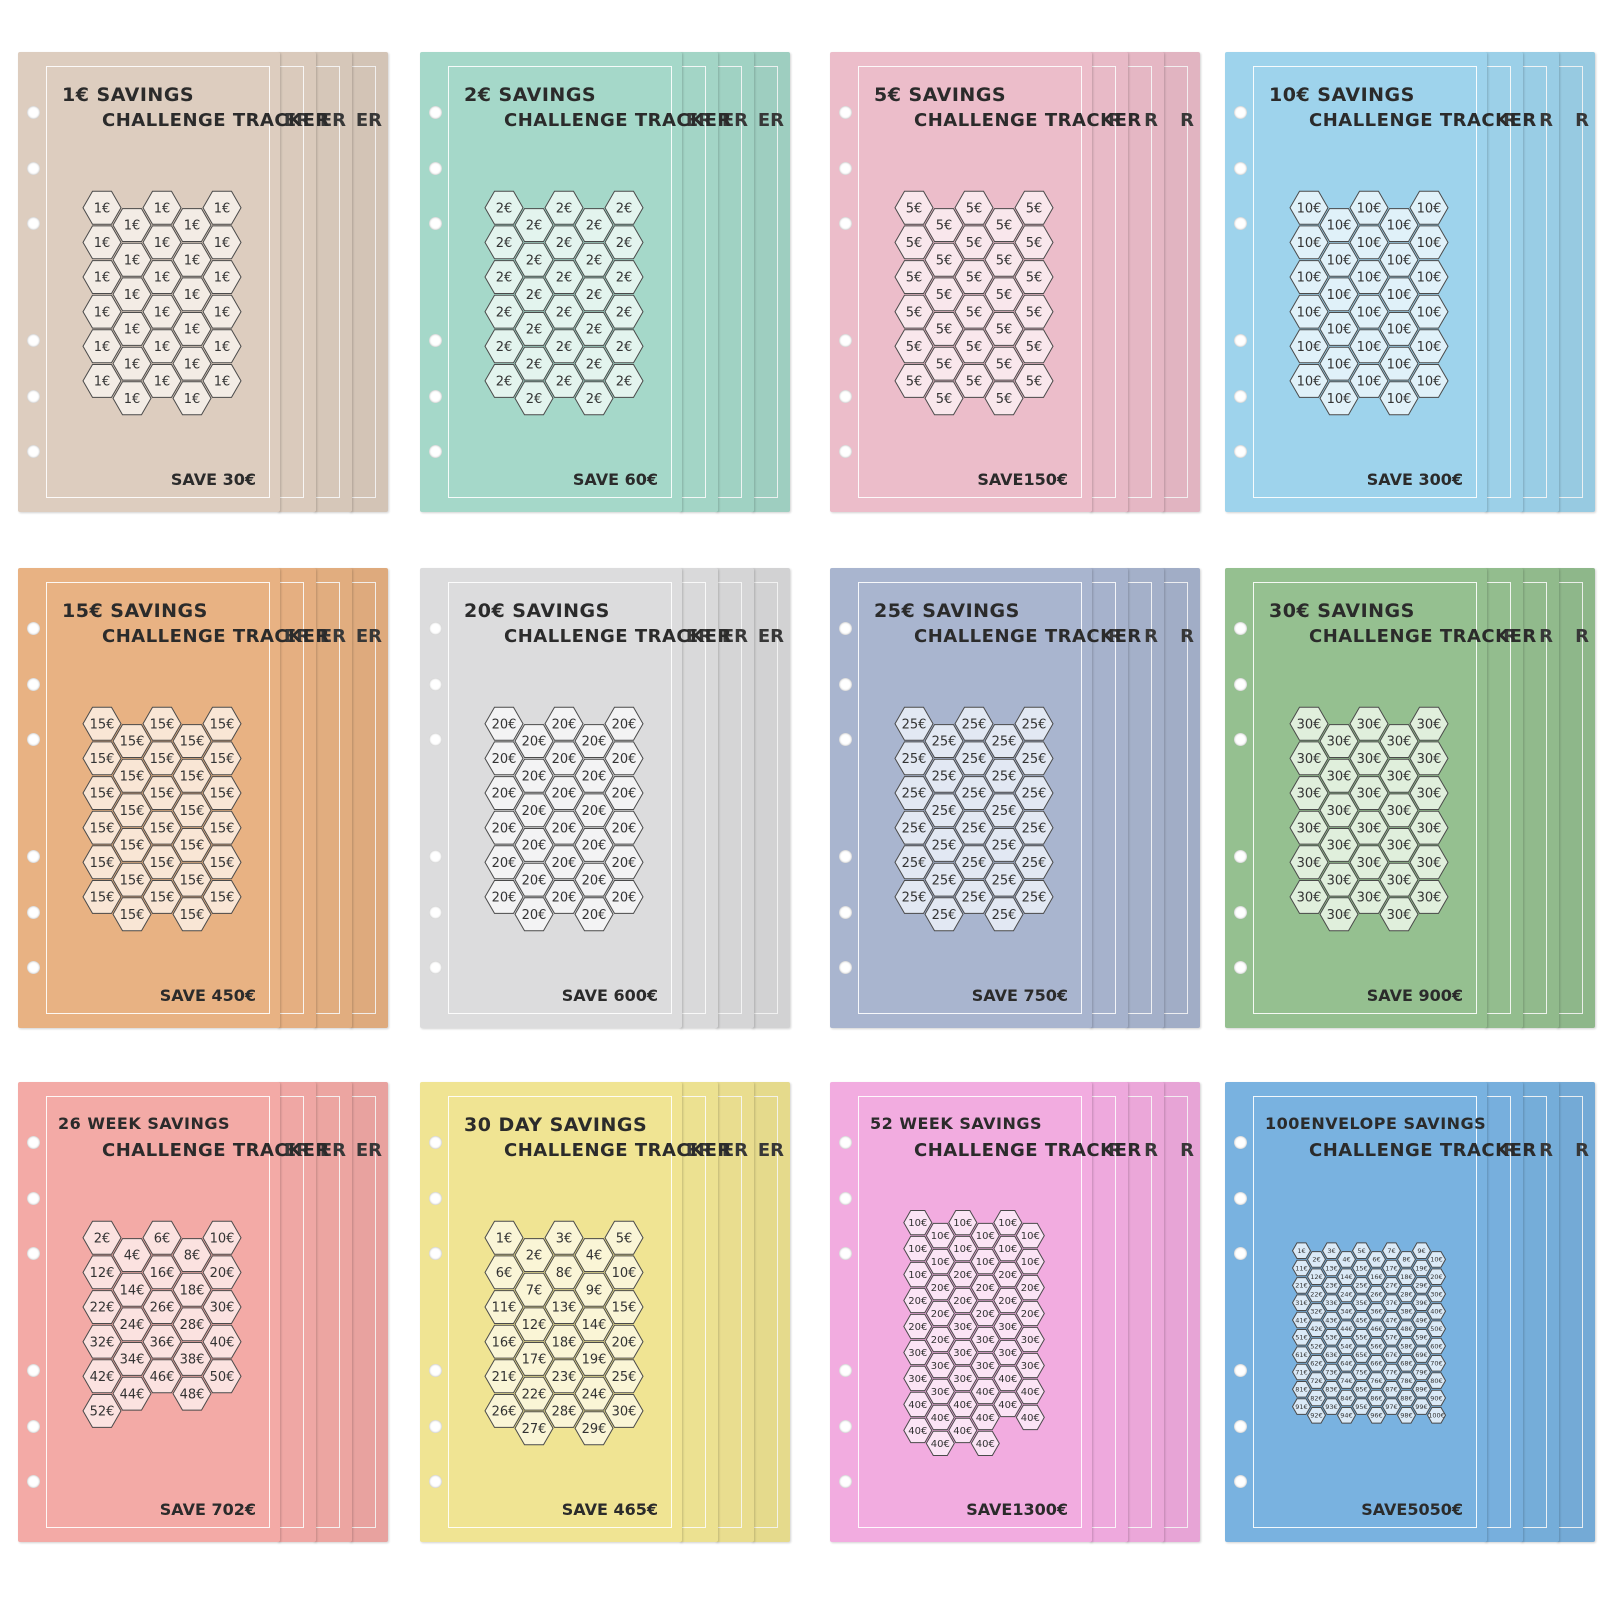  What do you see at coordinates (504, 1376) in the screenshot?
I see `hex-cell: 21€` at bounding box center [504, 1376].